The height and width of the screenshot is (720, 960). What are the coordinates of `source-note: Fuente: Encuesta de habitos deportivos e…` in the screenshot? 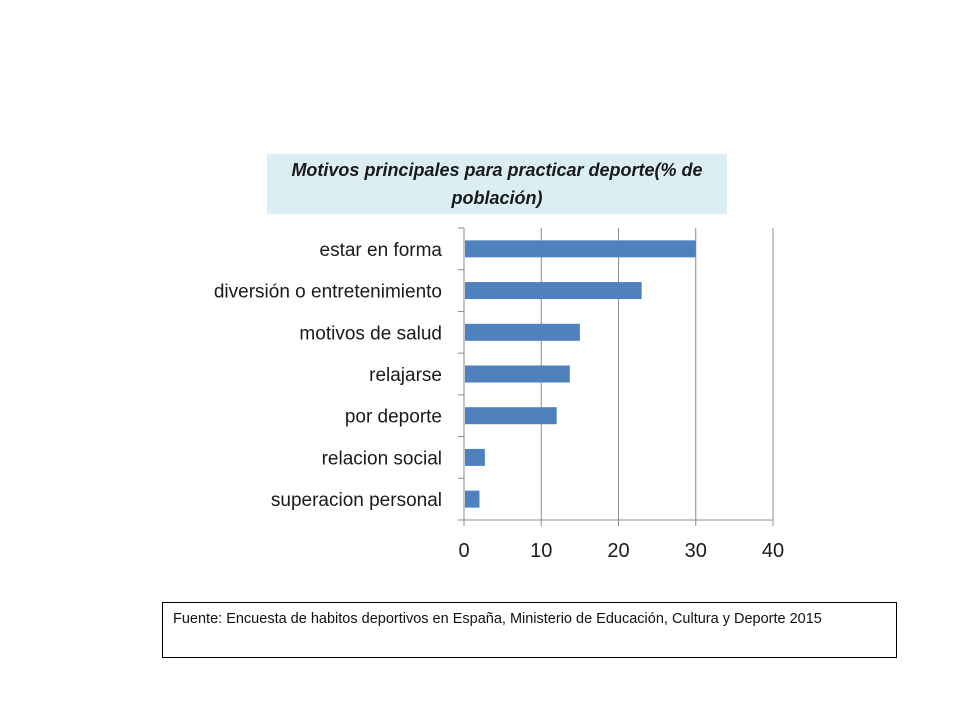 It's located at (529, 630).